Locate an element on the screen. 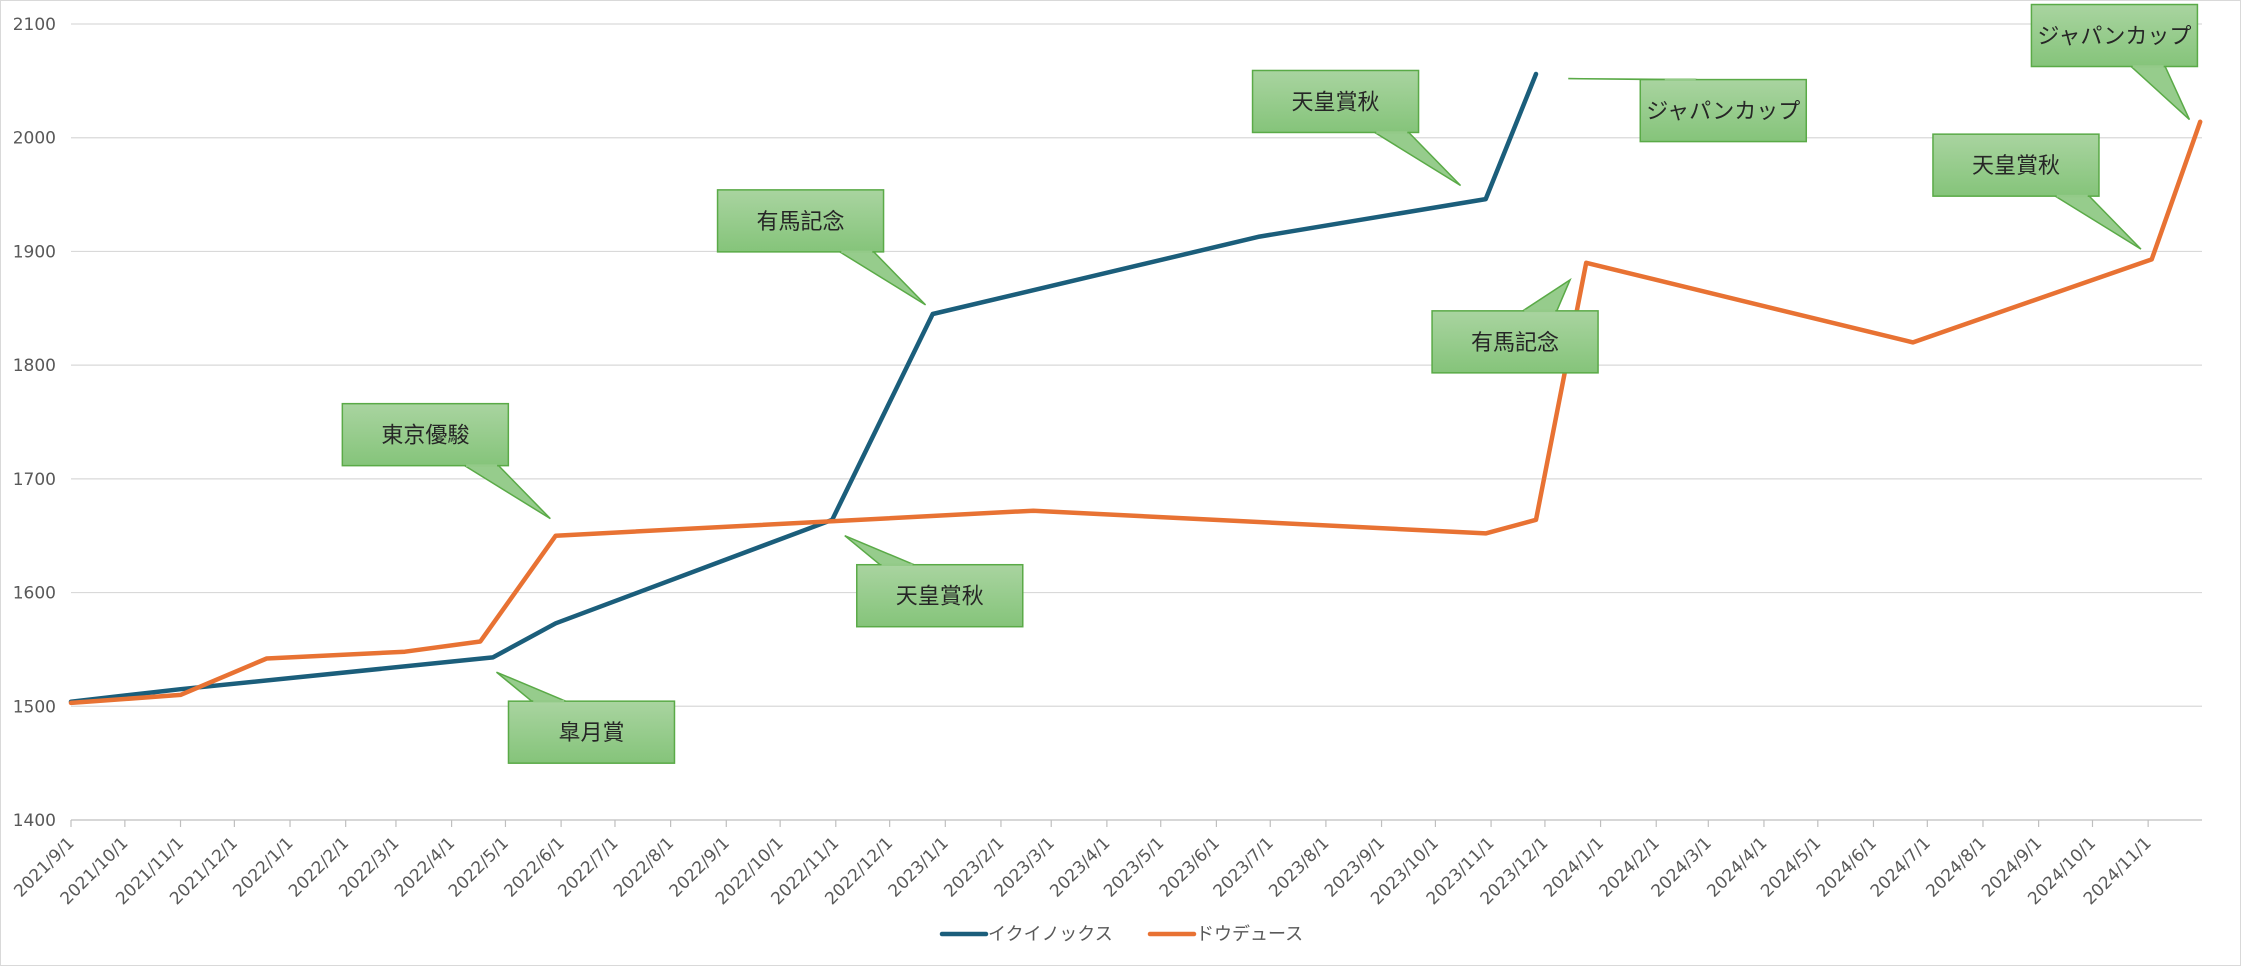 This screenshot has width=2241, height=966. legend-label-2: ドウデュース is located at coordinates (1249, 934).